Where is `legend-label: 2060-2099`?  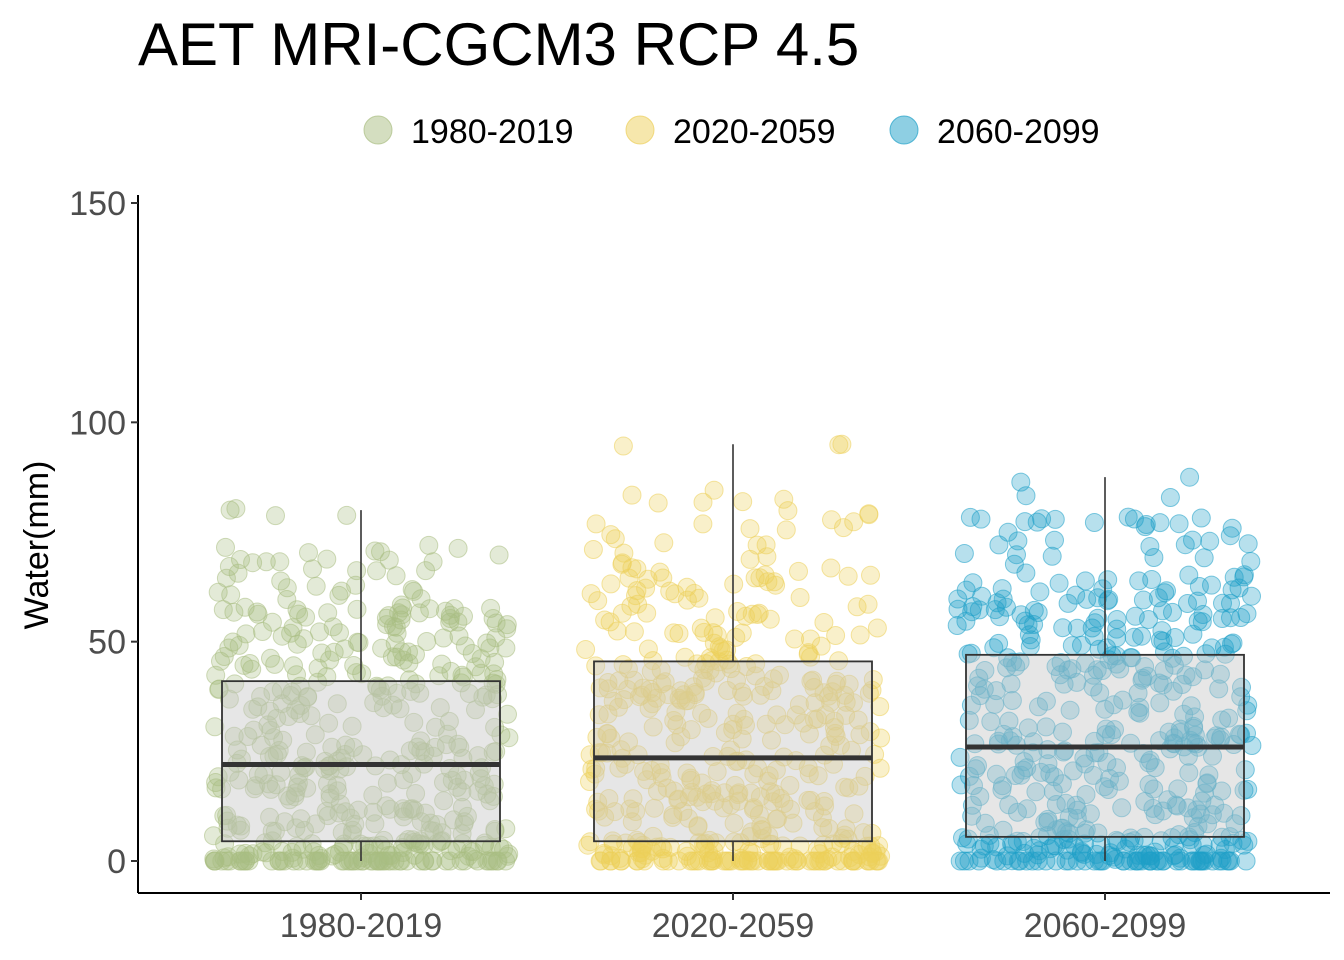
legend-label: 2060-2099 is located at coordinates (1018, 132).